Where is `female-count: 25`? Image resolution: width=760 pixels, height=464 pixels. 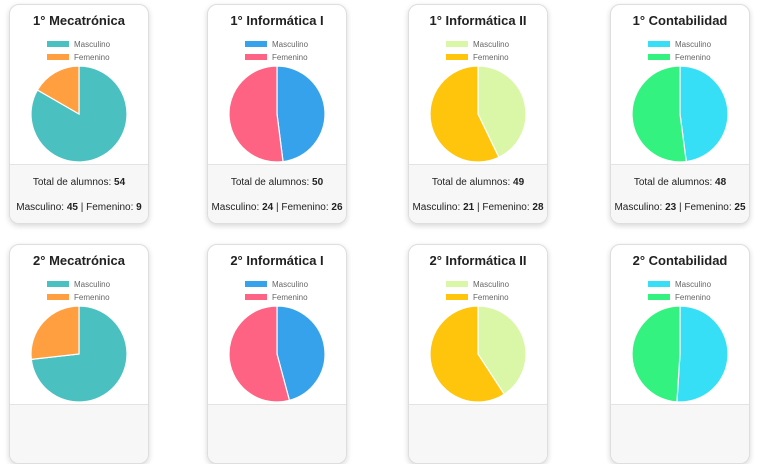 female-count: 25 is located at coordinates (740, 207).